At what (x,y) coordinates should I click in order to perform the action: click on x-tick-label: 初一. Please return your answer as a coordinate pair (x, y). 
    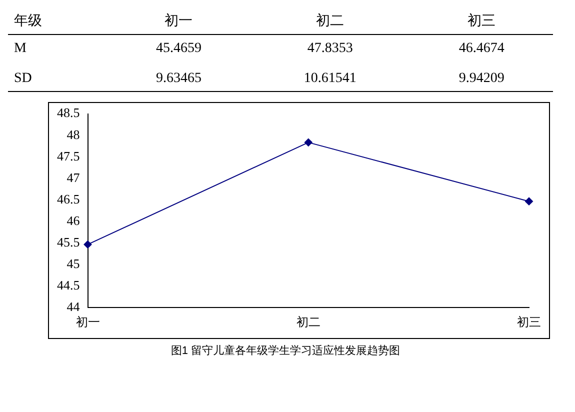
    Looking at the image, I should click on (88, 321).